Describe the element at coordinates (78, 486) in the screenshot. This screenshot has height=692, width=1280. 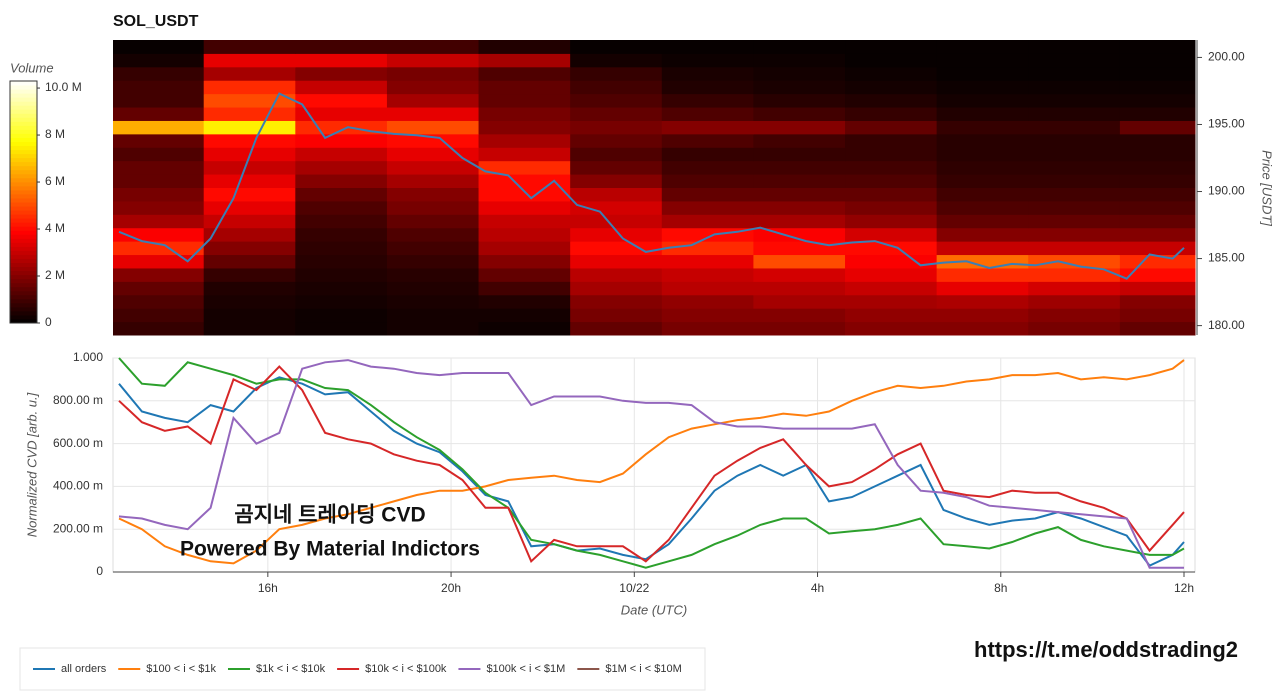
I see `y-tick-label: 400.00 m` at that location.